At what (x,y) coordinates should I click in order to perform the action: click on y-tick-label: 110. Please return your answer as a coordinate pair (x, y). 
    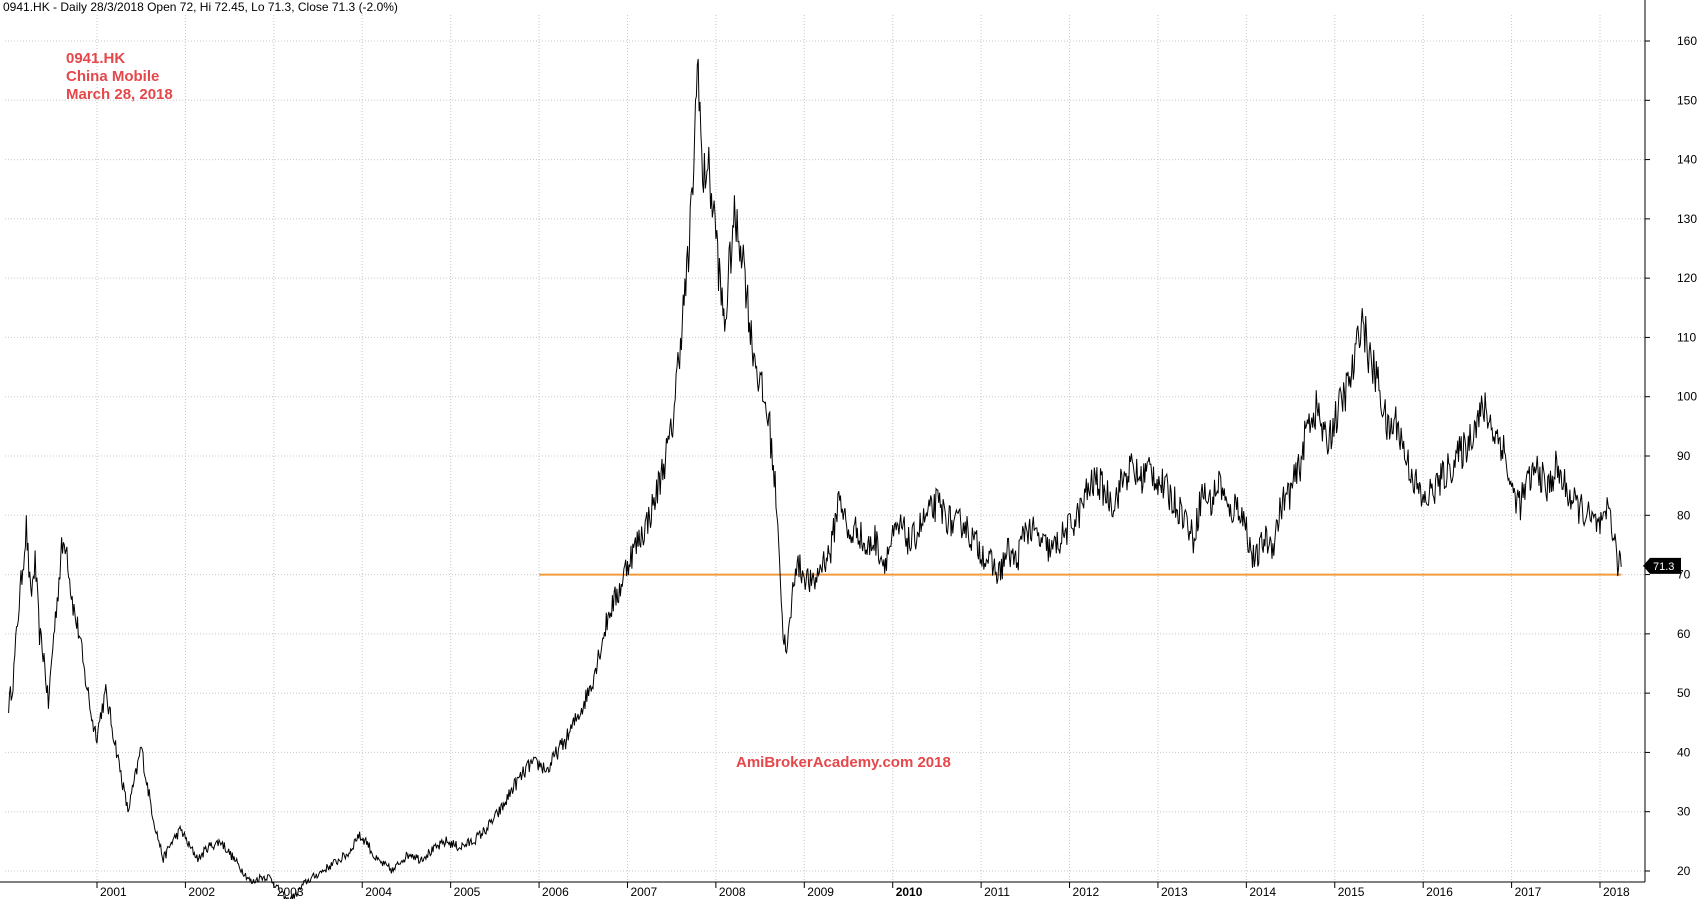
    Looking at the image, I should click on (1686, 337).